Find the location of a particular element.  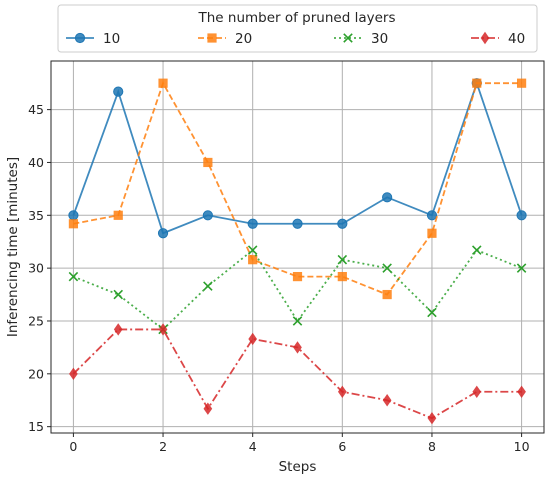

x-tick-label: 6 is located at coordinates (342, 446).